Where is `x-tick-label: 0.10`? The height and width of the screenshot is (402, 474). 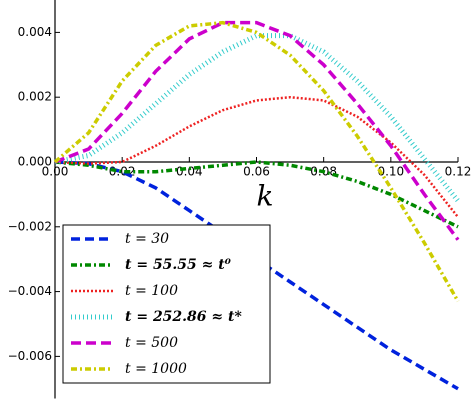
x-tick-label: 0.10 is located at coordinates (390, 171).